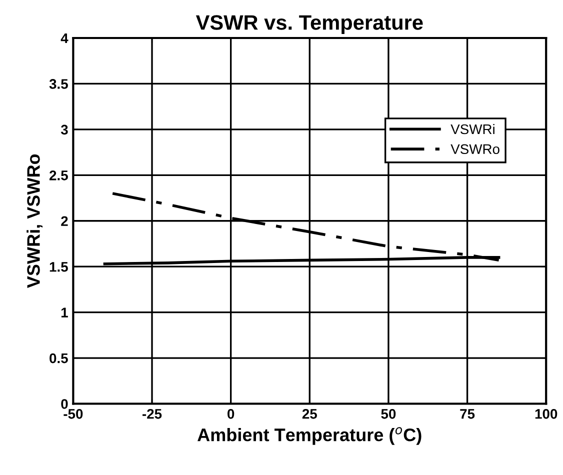  What do you see at coordinates (73, 413) in the screenshot?
I see `x-tick-label: -50` at bounding box center [73, 413].